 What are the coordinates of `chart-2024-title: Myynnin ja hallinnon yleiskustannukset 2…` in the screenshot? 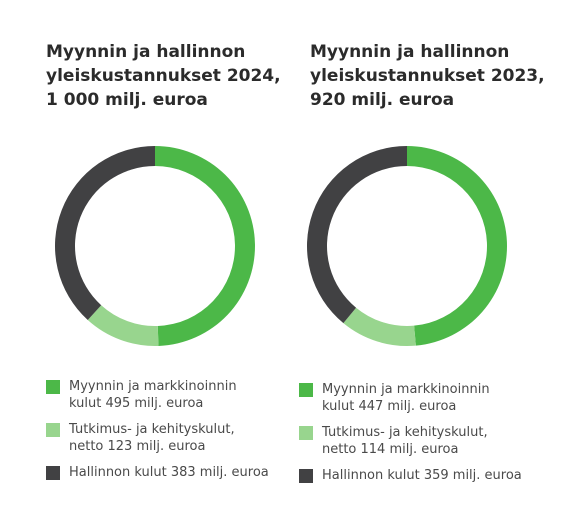 It's located at (163, 76).